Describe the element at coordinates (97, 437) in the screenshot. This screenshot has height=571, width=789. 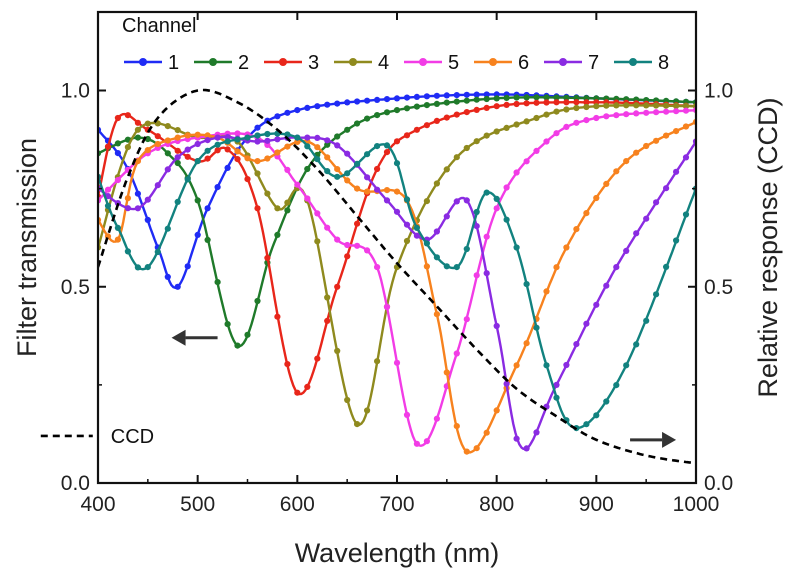
I see `legend-item-ccd: CCD` at that location.